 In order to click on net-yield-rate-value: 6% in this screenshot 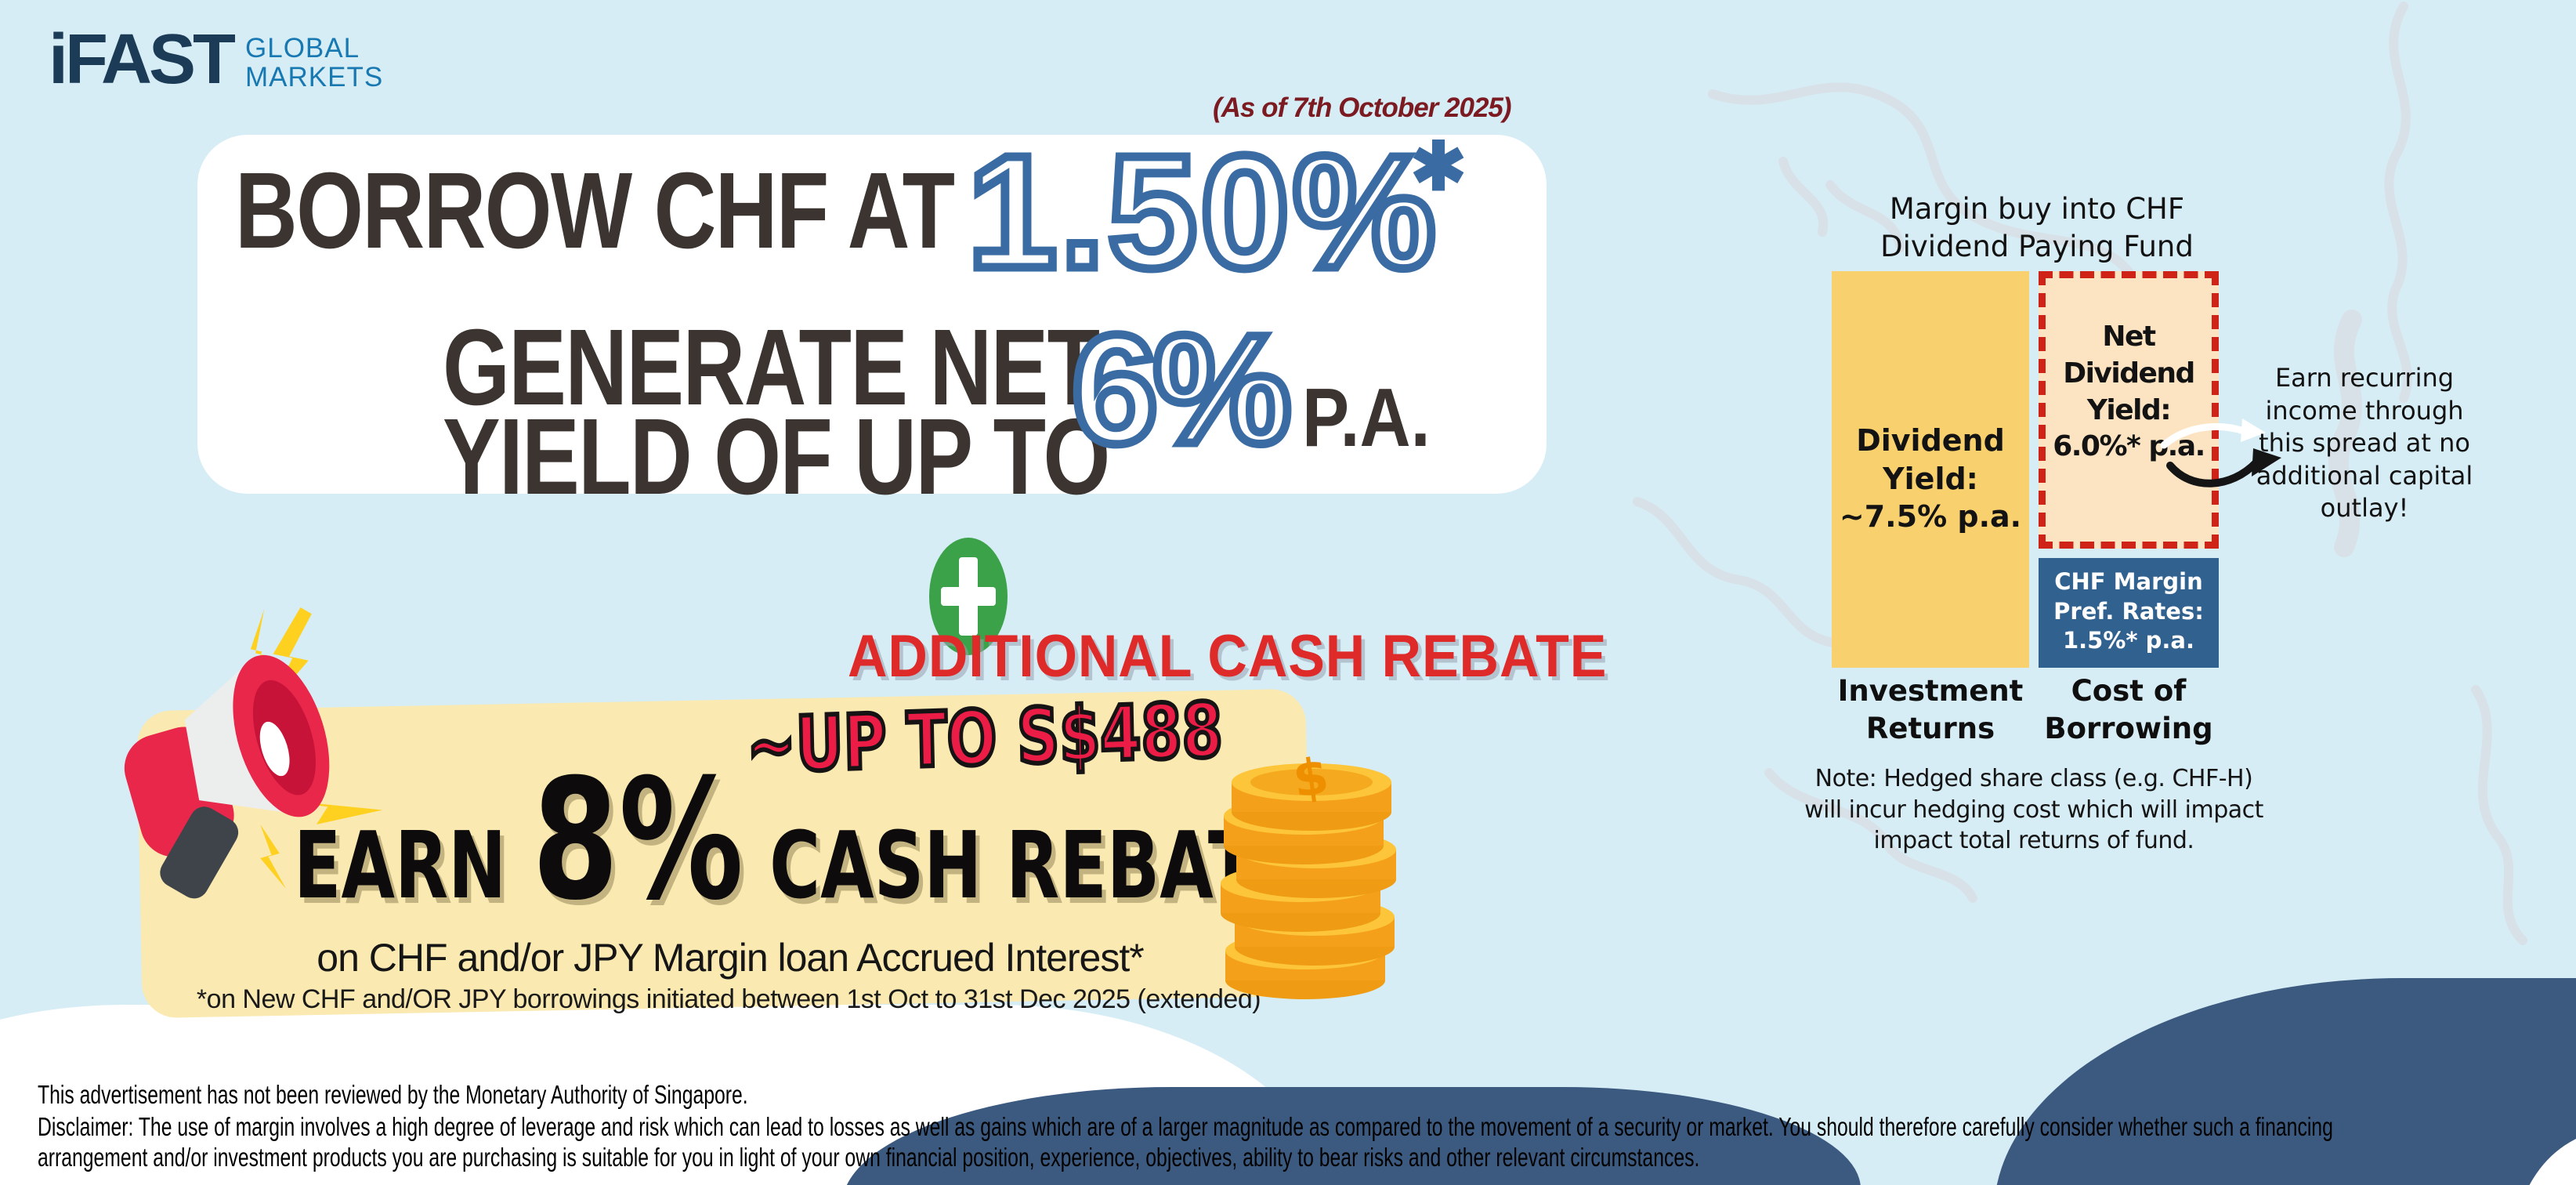, I will do `click(1181, 389)`.